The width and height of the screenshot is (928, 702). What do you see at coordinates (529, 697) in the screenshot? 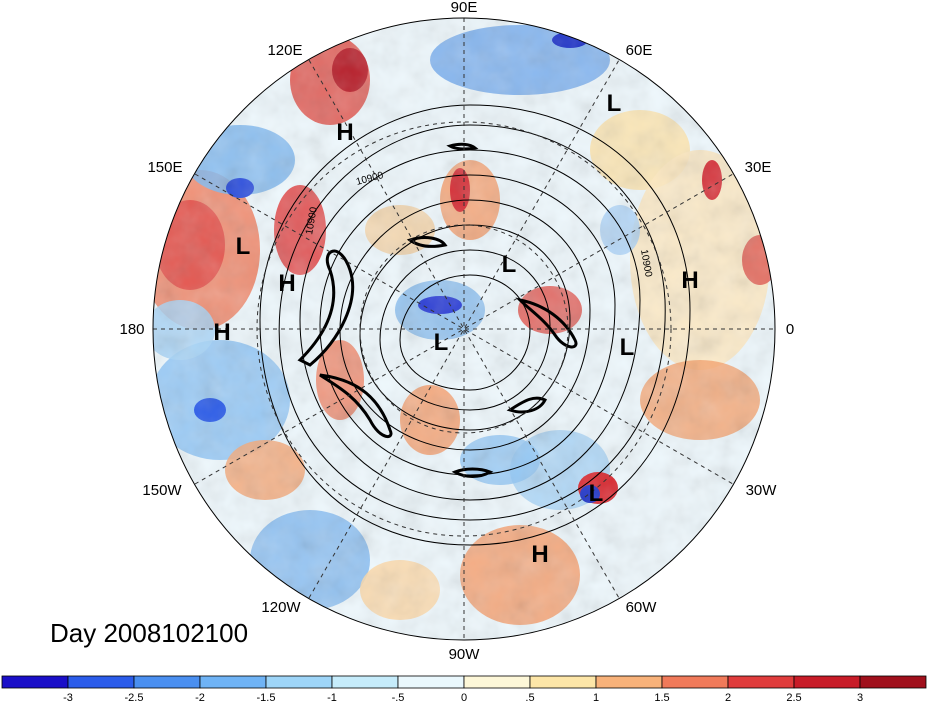
I see `colorbar-tick-label: .5` at bounding box center [529, 697].